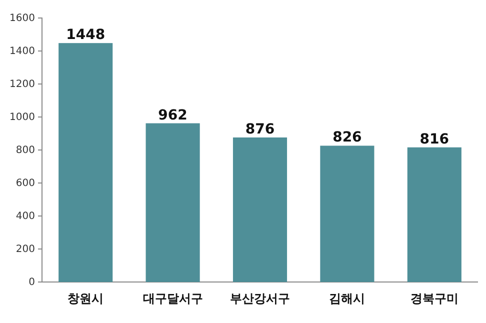 Image resolution: width=486 pixels, height=323 pixels. I want to click on data-label: 816, so click(435, 139).